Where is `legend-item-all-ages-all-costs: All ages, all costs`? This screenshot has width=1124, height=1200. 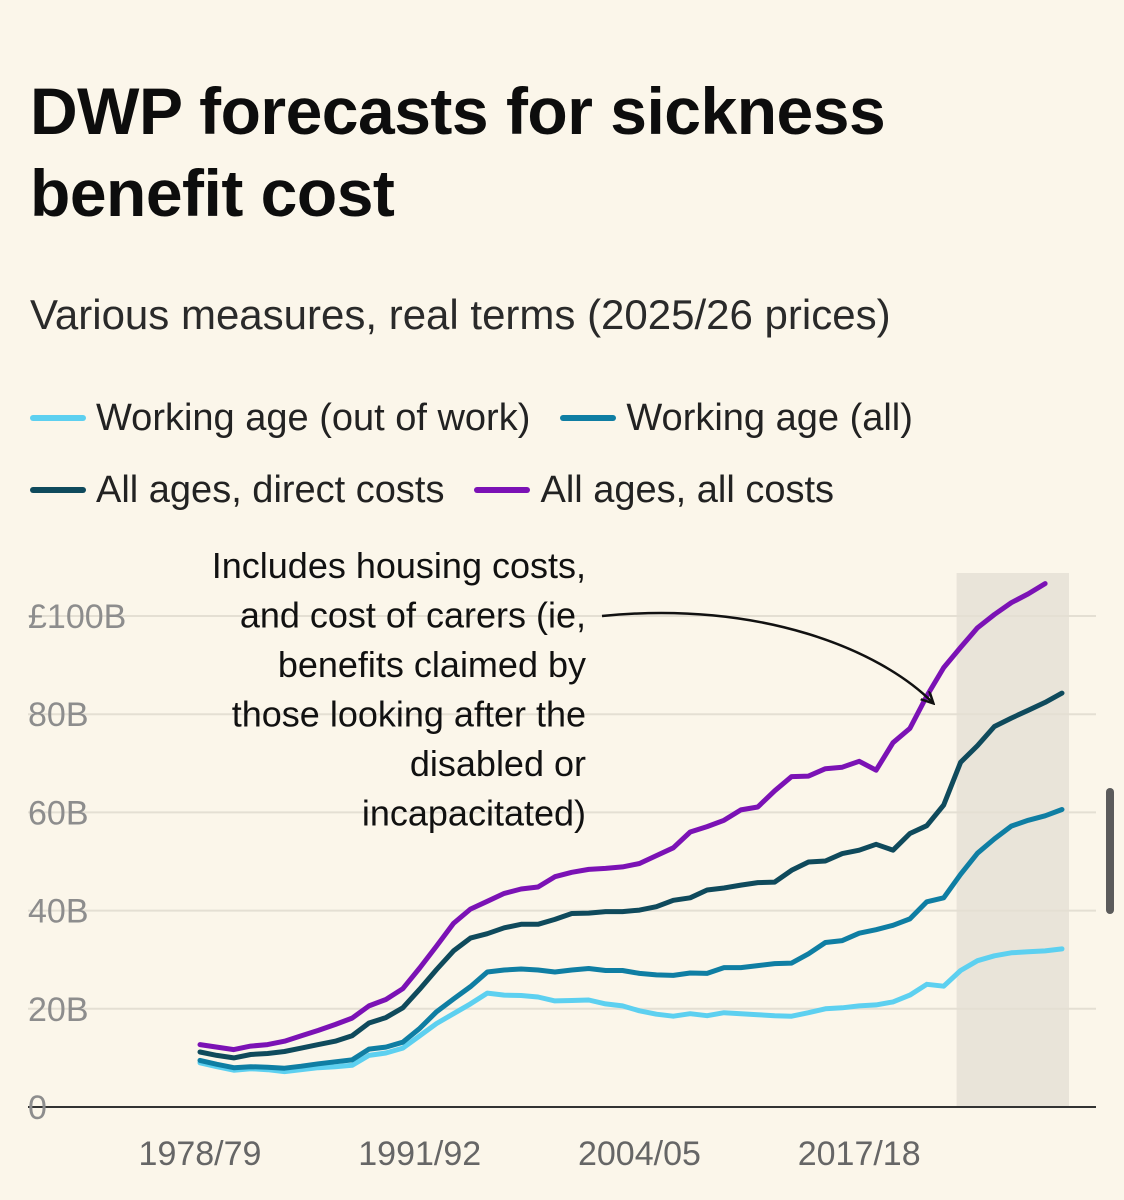 legend-item-all-ages-all-costs: All ages, all costs is located at coordinates (654, 490).